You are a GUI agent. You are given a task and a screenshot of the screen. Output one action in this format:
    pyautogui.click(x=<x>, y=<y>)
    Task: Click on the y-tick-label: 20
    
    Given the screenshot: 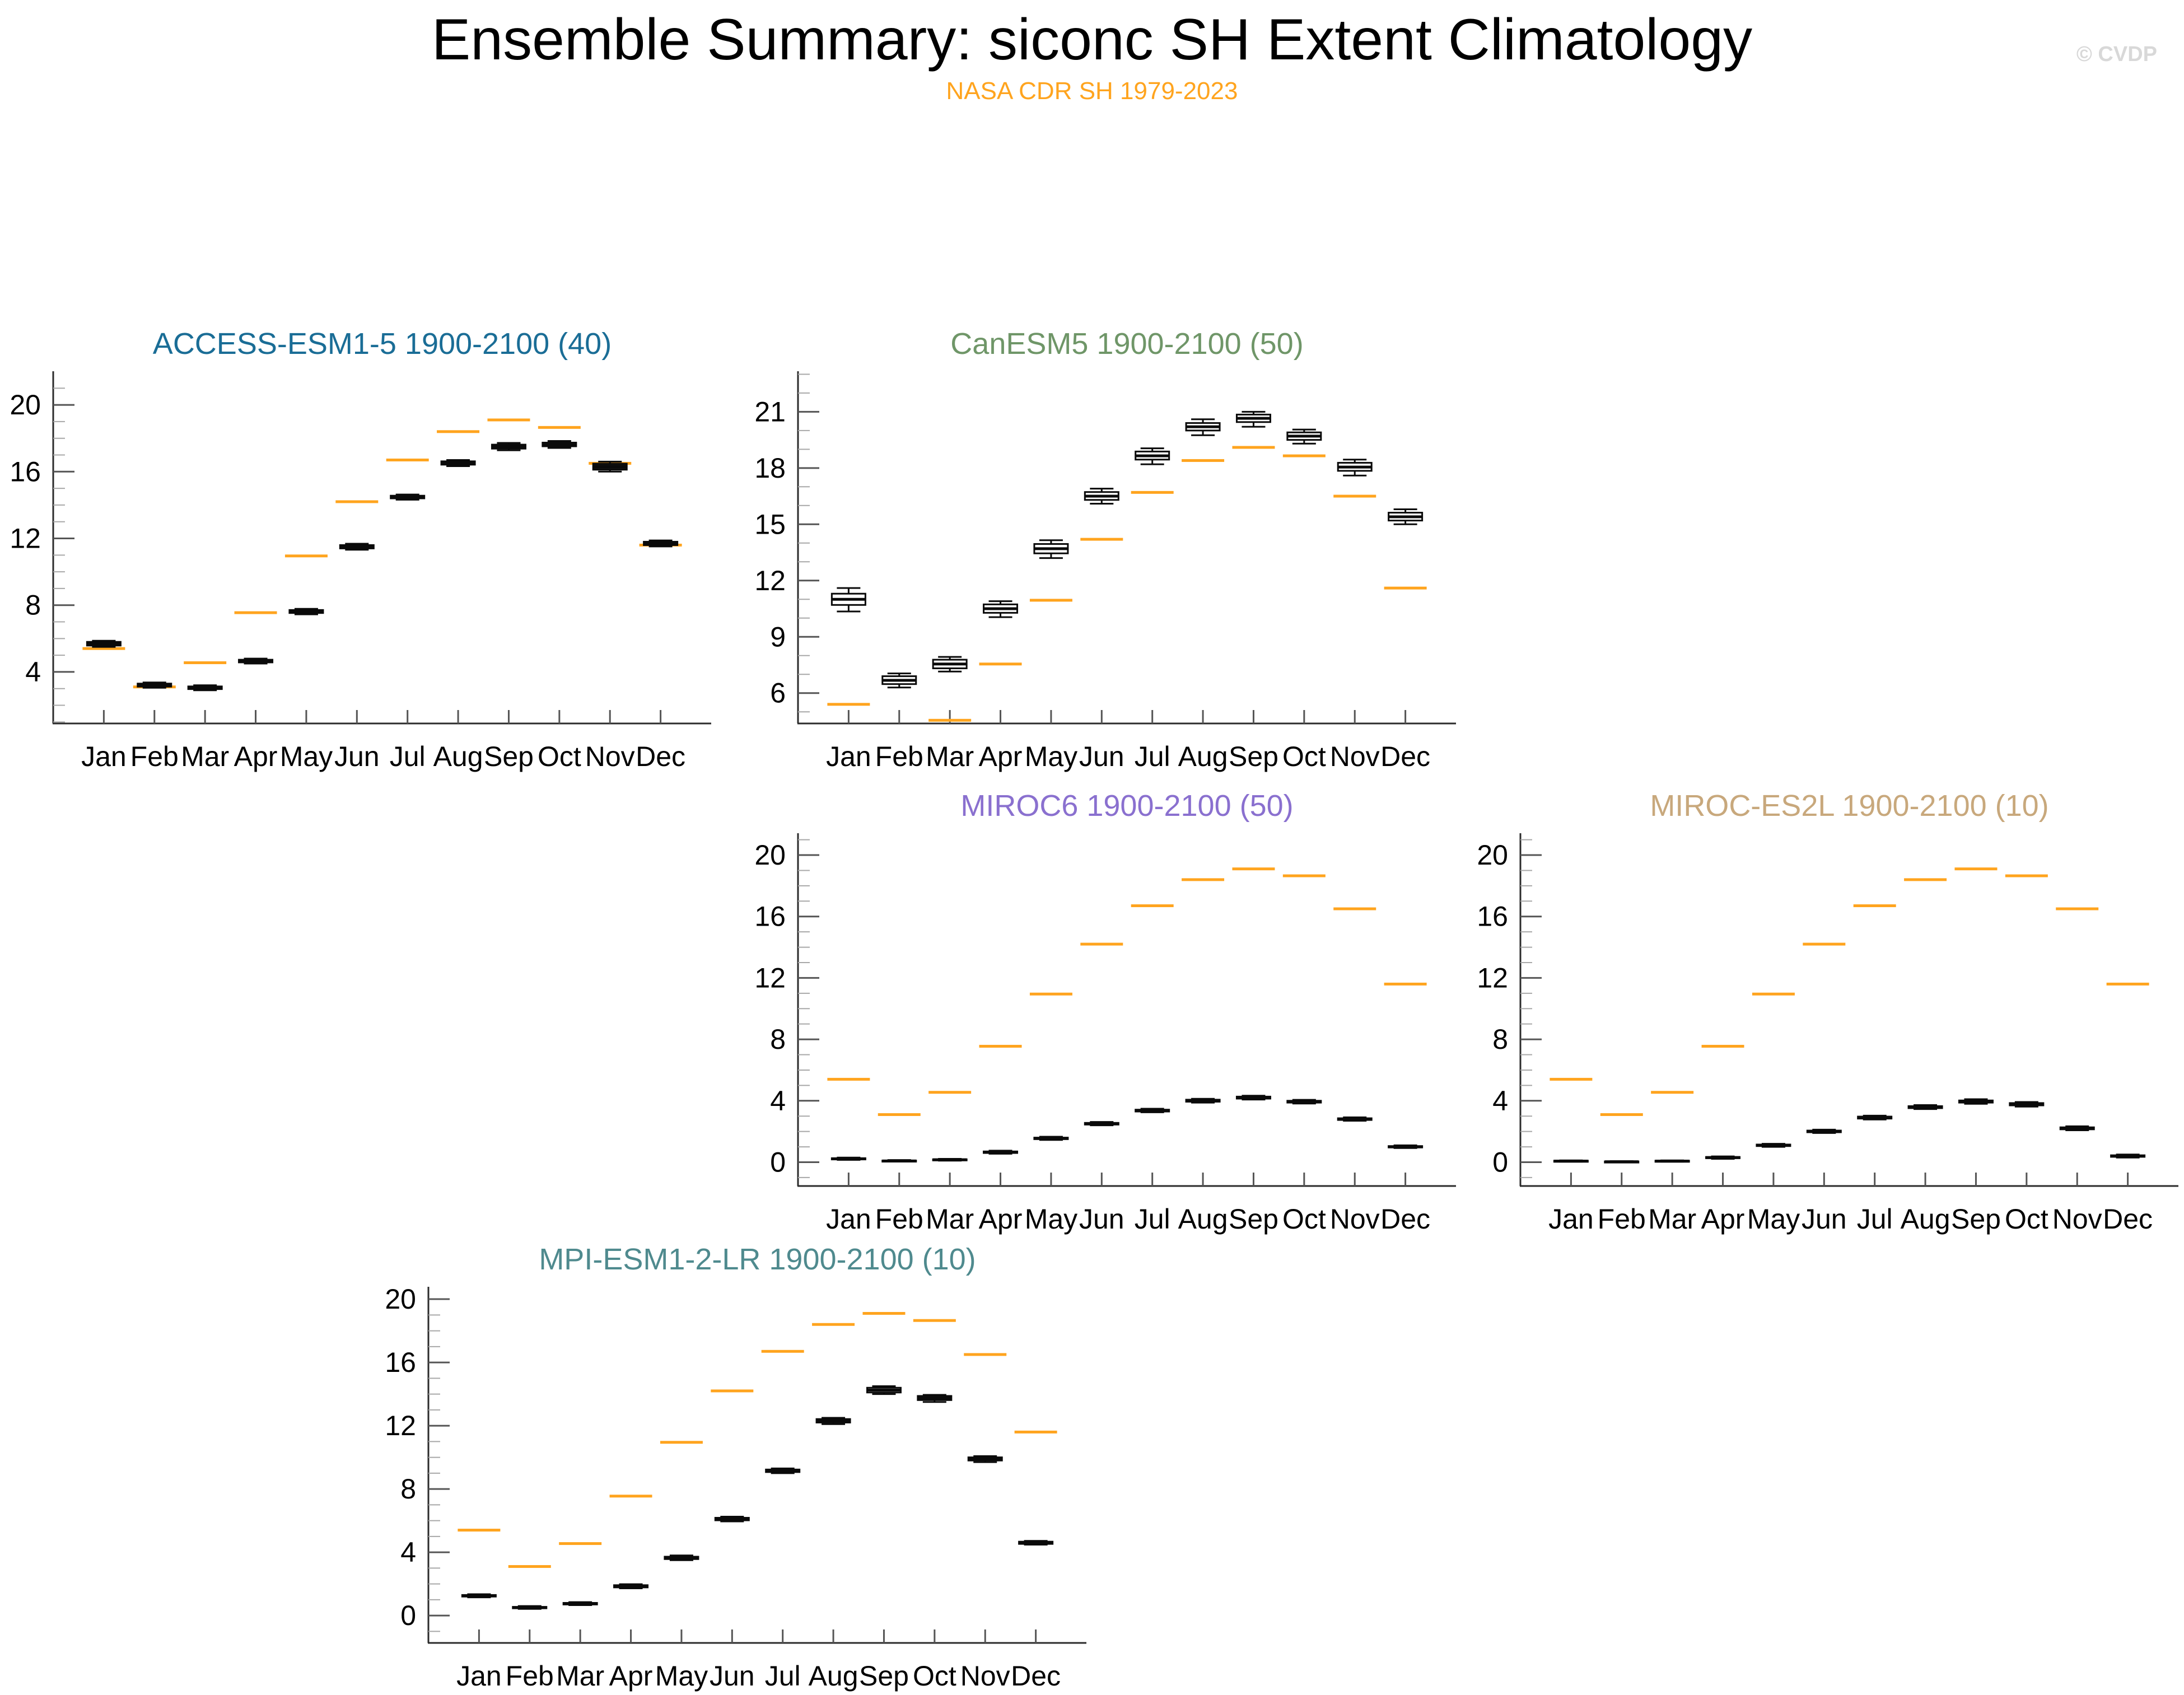 What is the action you would take?
    pyautogui.click(x=1493, y=855)
    